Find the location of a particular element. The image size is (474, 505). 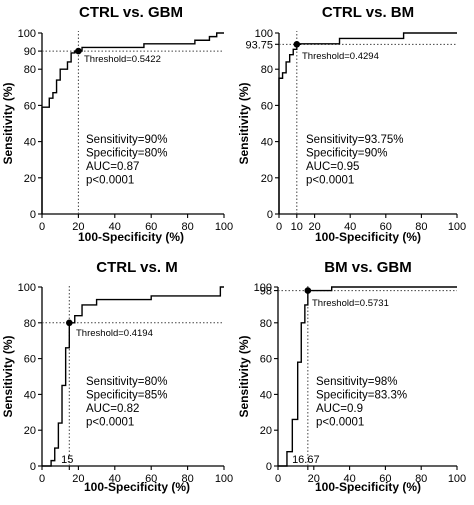

y-tick-label: 90 is located at coordinates (30, 52).